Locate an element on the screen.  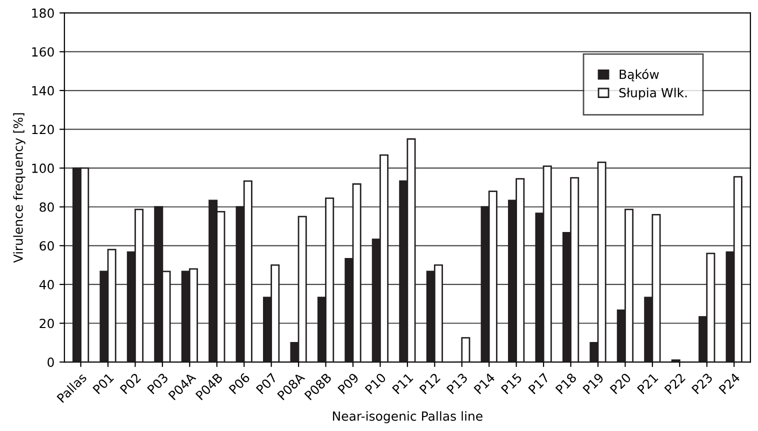
x-axis-title: Near-isogenic Pallas line is located at coordinates (407, 417).